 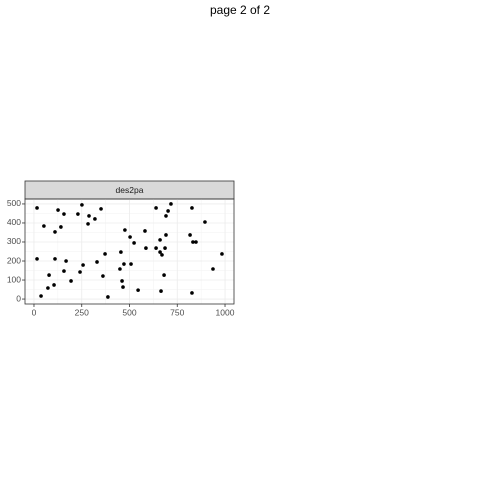 I want to click on y-tick-label: 400, so click(x=14, y=222).